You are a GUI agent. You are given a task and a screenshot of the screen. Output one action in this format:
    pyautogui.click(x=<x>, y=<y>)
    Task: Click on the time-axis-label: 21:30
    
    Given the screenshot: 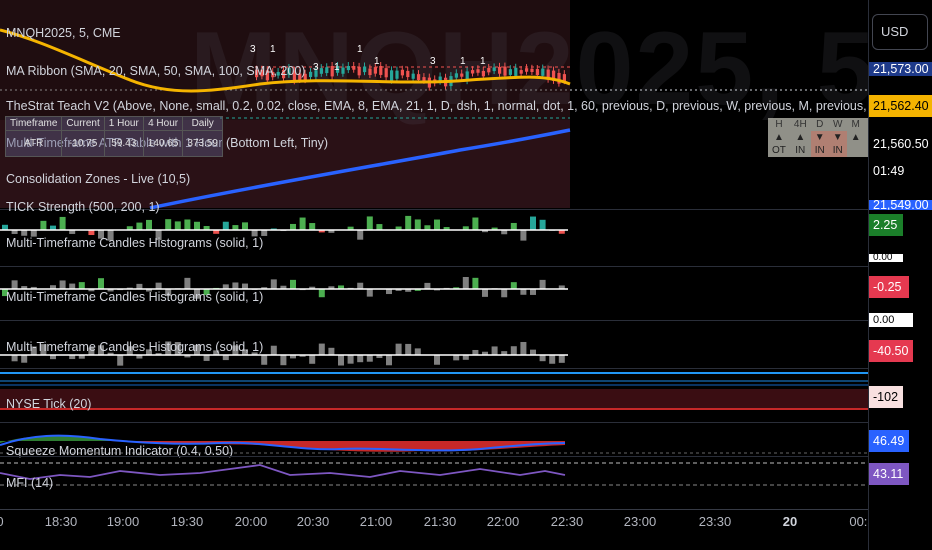 What is the action you would take?
    pyautogui.click(x=440, y=521)
    